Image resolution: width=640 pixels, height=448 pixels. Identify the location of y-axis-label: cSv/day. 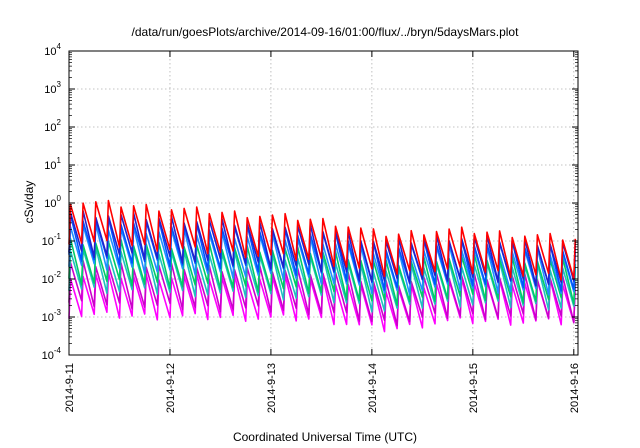
(29, 202).